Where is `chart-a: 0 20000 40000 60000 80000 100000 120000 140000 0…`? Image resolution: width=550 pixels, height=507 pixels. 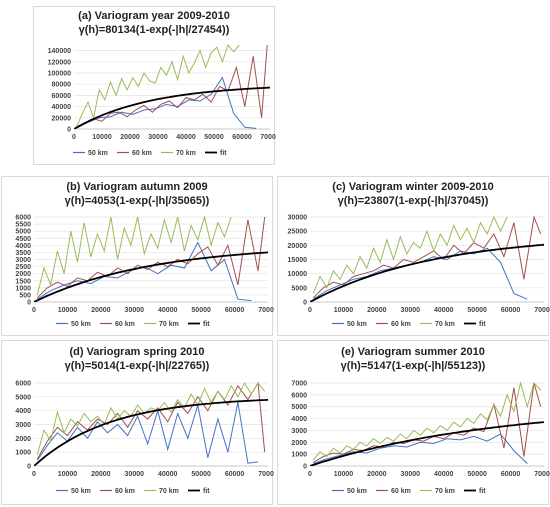
chart-a: 0 20000 40000 60000 80000 100000 120000 140000 0… is located at coordinates (162, 100).